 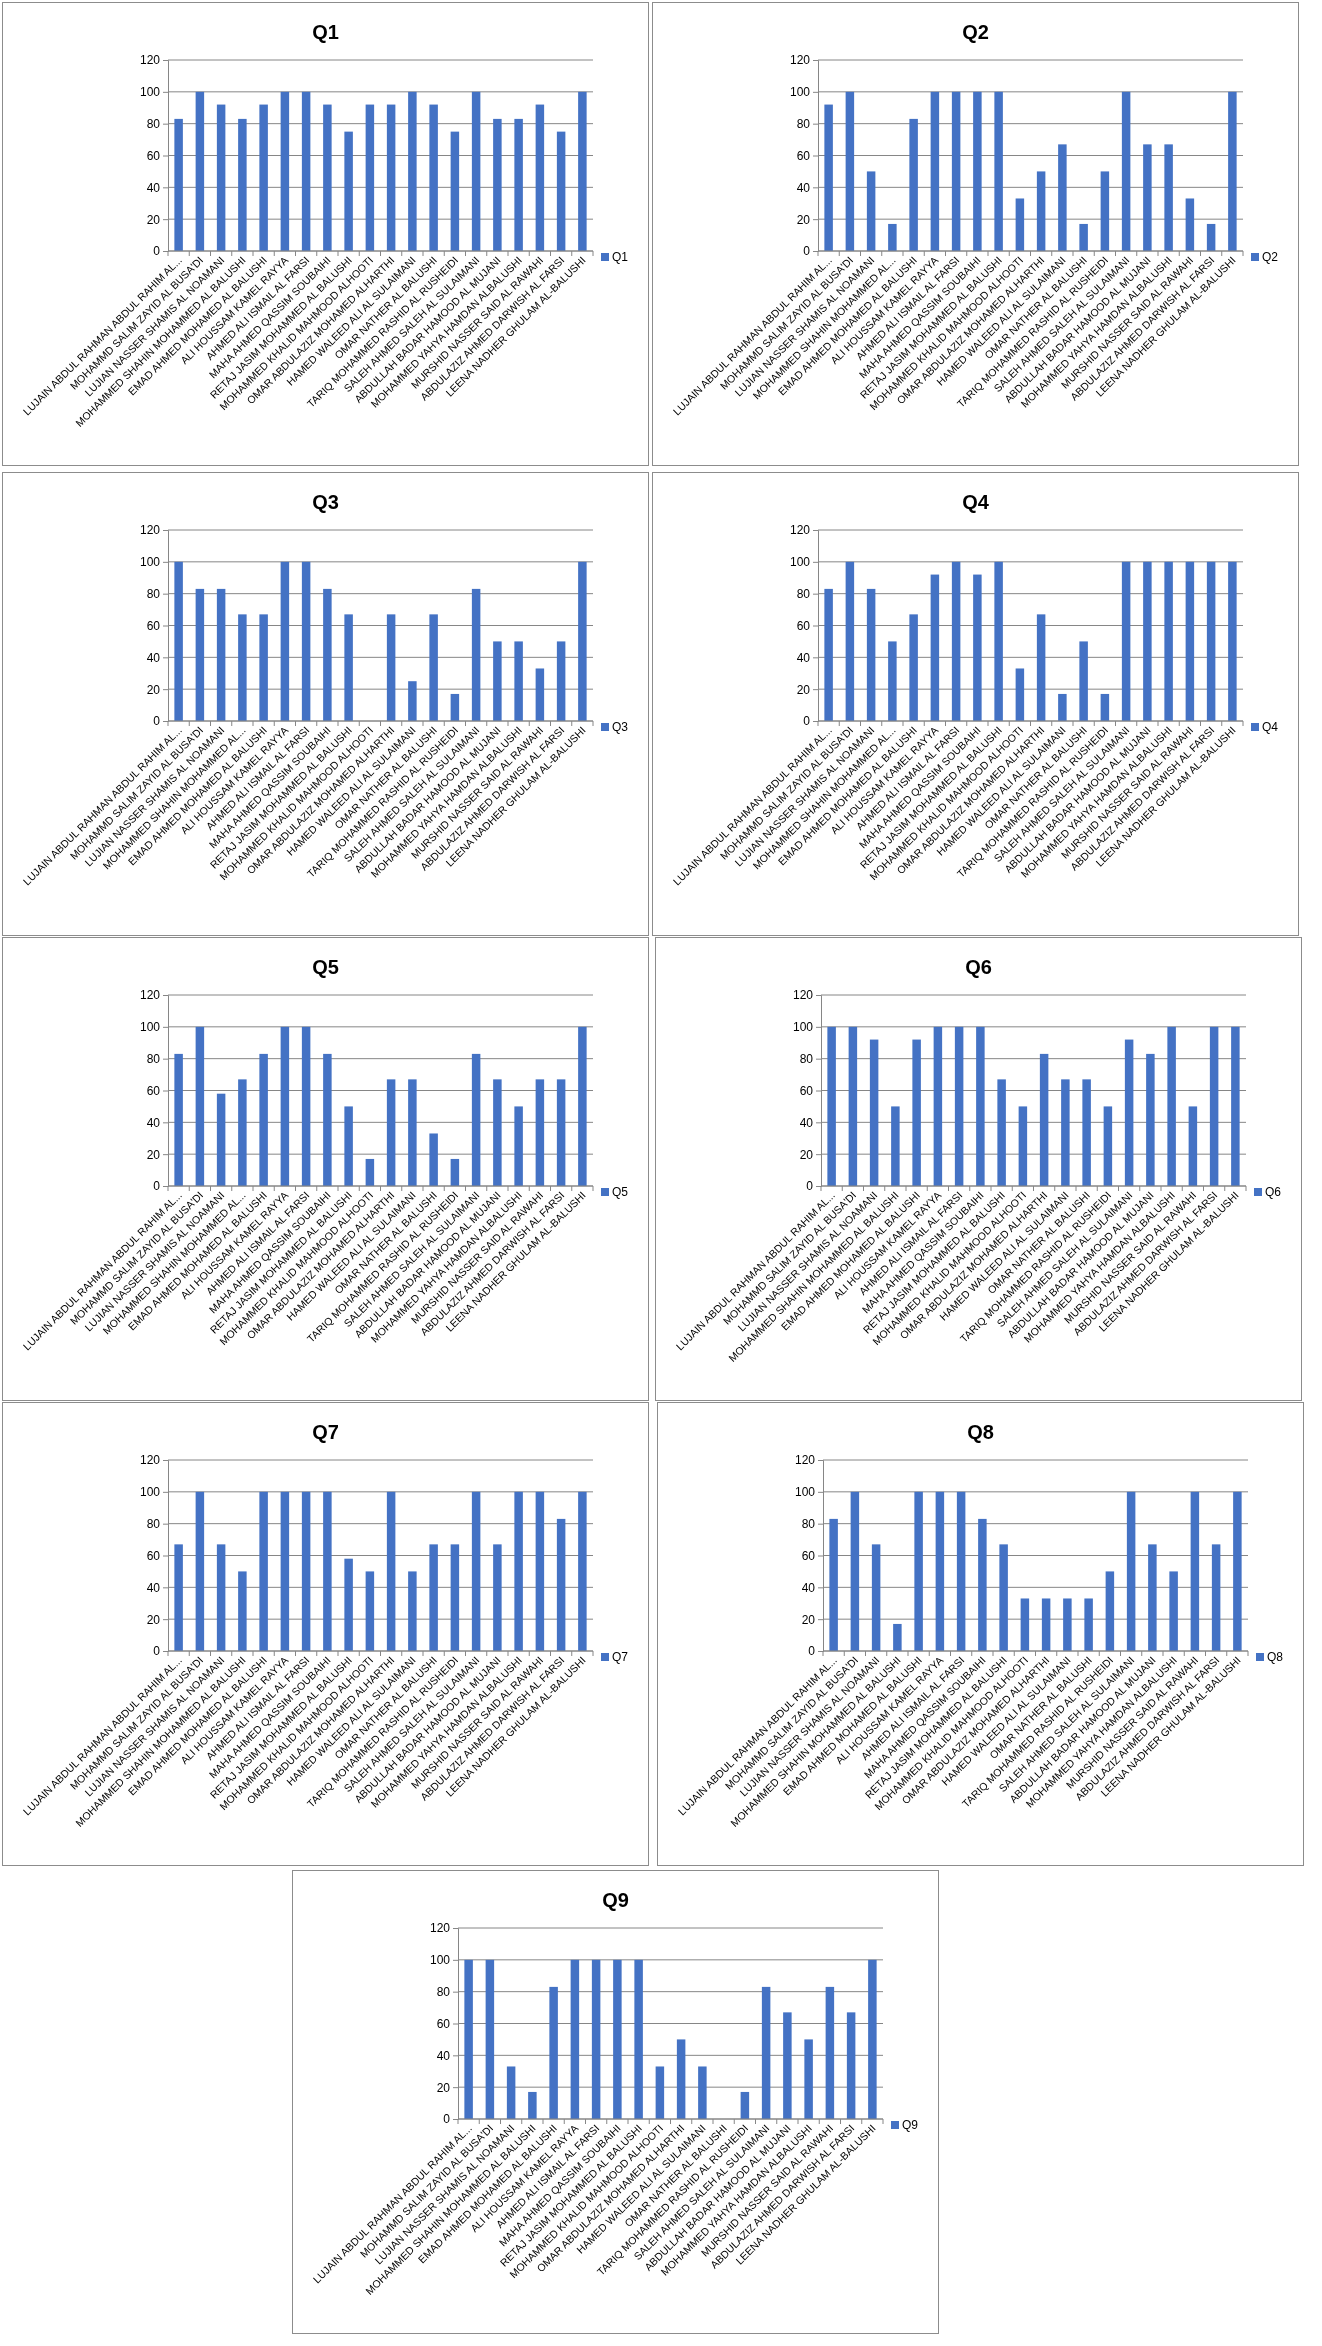 I want to click on y-tick-label: 0, so click(x=157, y=1651).